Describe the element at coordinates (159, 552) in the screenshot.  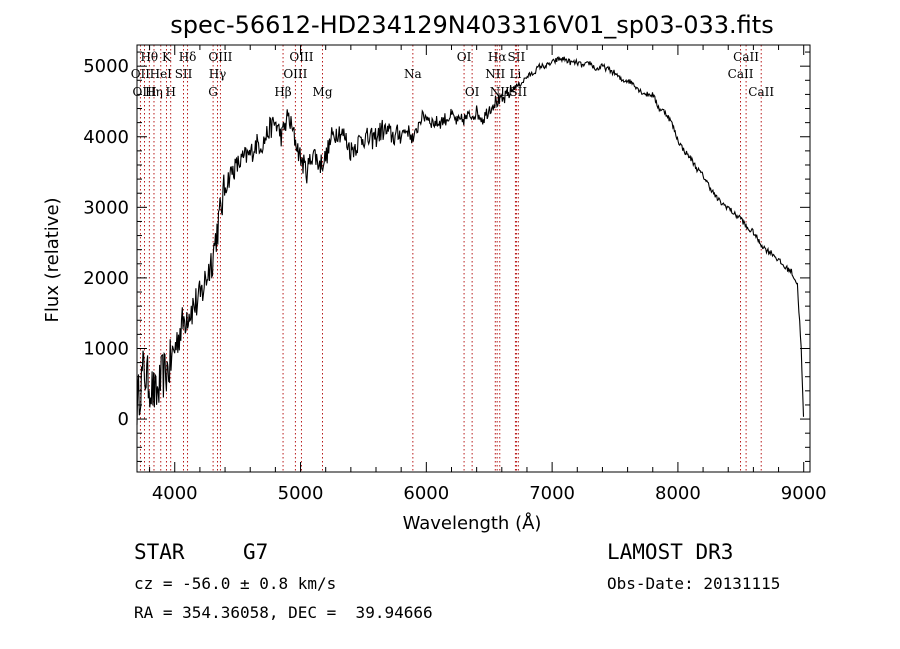
I see `object-class: STAR` at that location.